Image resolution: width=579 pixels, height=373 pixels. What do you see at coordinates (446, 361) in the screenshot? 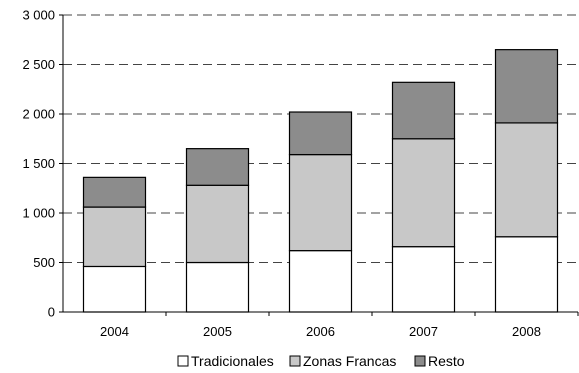
I see `legend-label: Resto` at bounding box center [446, 361].